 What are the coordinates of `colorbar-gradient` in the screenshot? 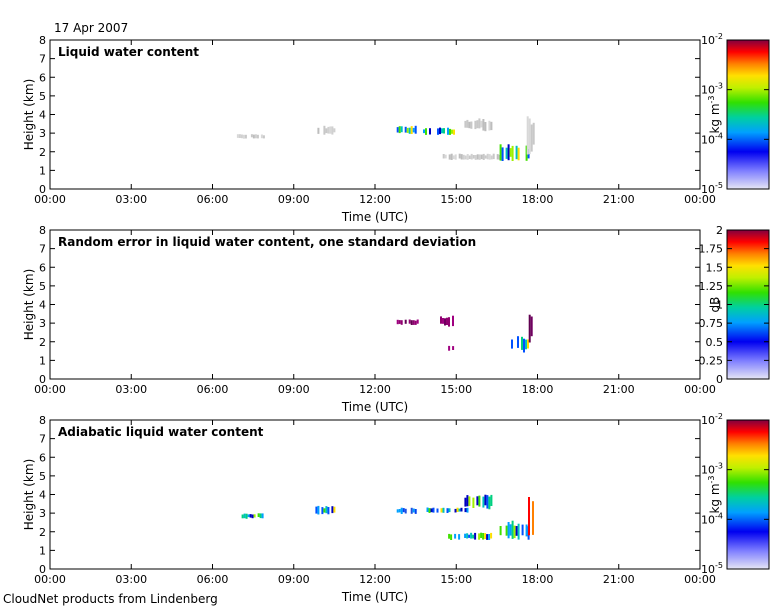 It's located at (748, 304).